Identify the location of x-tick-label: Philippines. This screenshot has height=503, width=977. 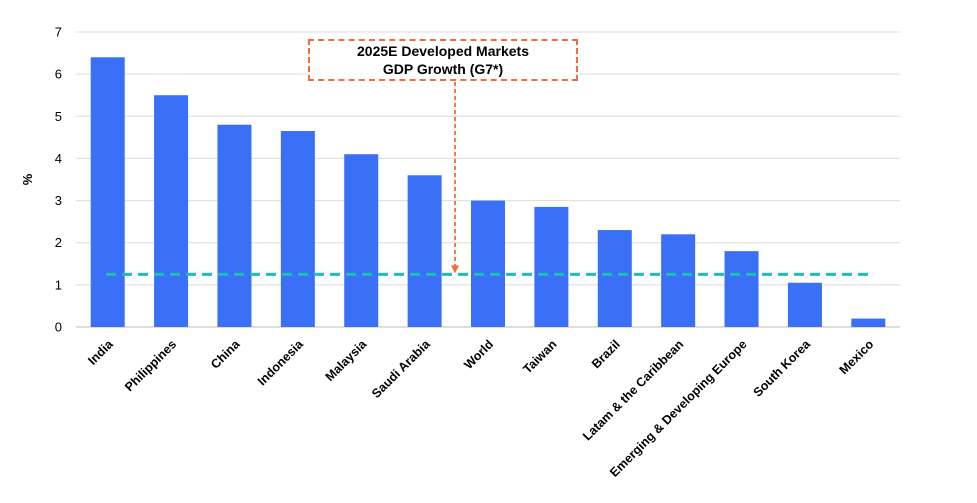
(150, 365).